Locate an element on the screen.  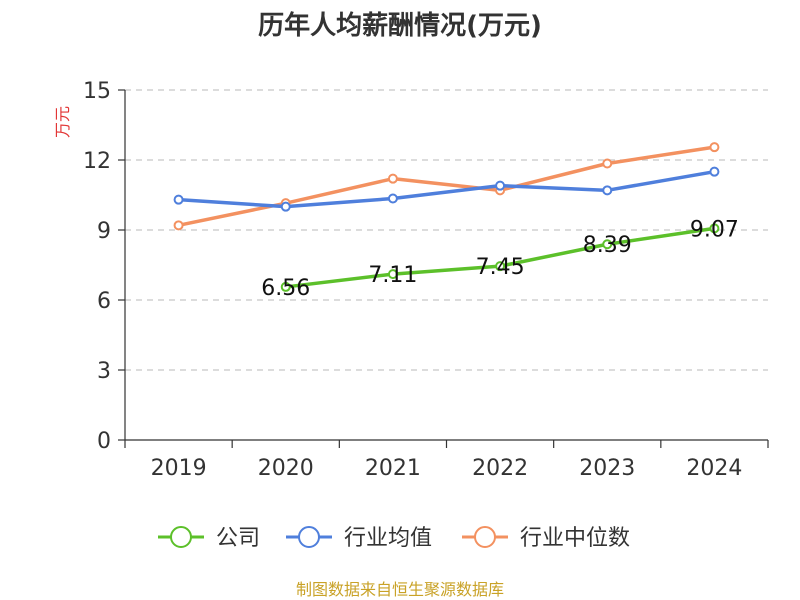
data-label: 8.39 is located at coordinates (607, 245).